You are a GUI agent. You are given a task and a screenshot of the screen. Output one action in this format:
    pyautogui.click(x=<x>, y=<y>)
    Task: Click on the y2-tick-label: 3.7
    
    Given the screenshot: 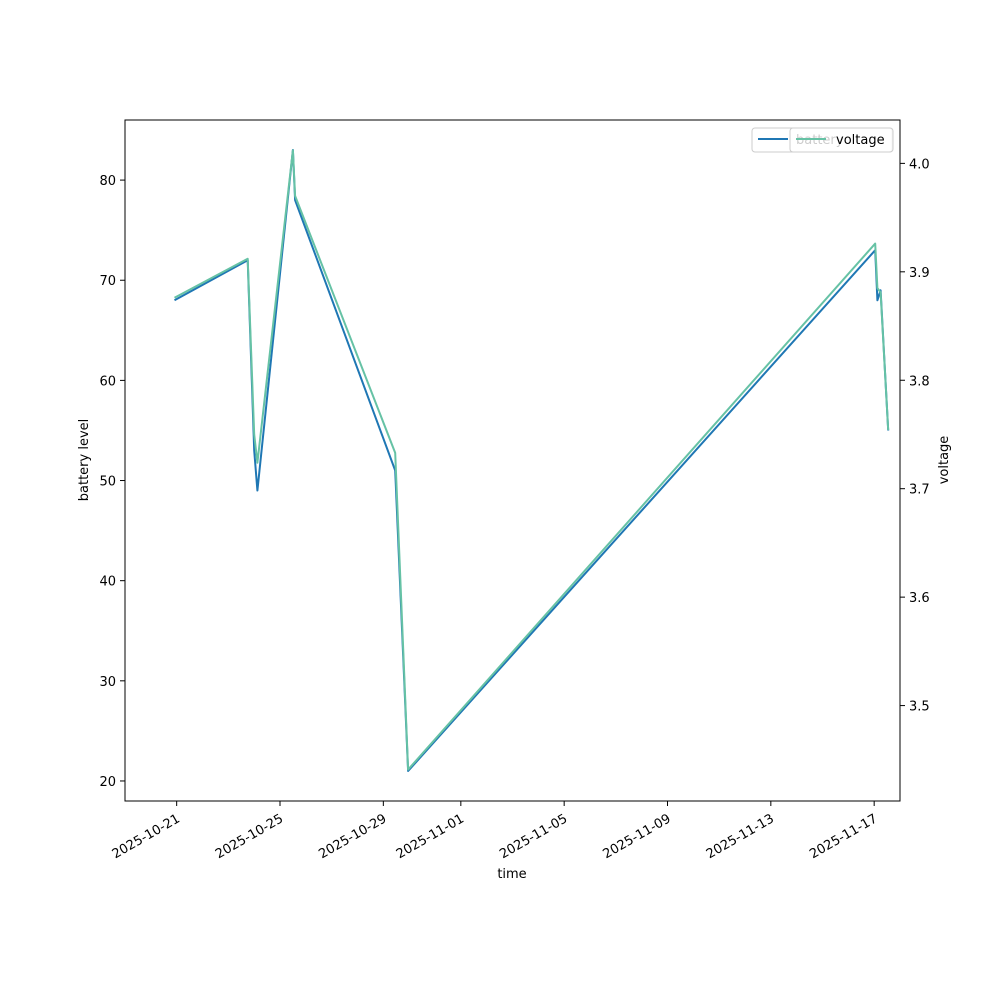 What is the action you would take?
    pyautogui.click(x=919, y=490)
    